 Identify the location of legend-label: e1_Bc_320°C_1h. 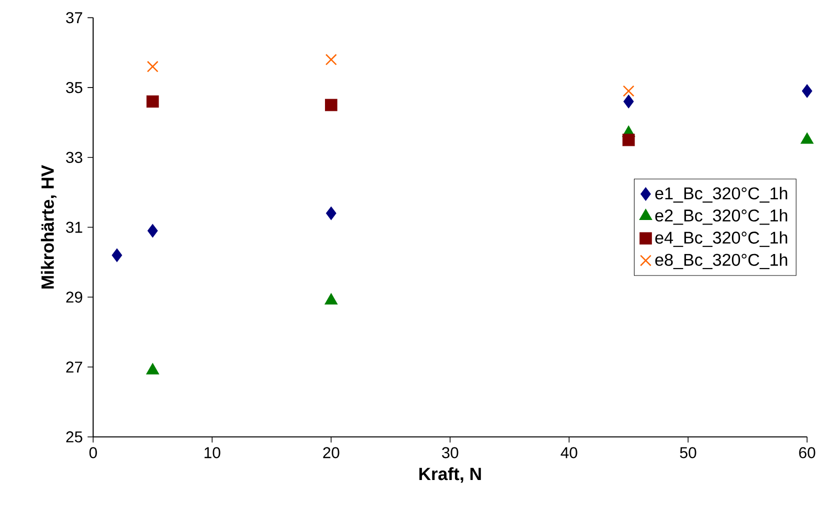
(721, 194).